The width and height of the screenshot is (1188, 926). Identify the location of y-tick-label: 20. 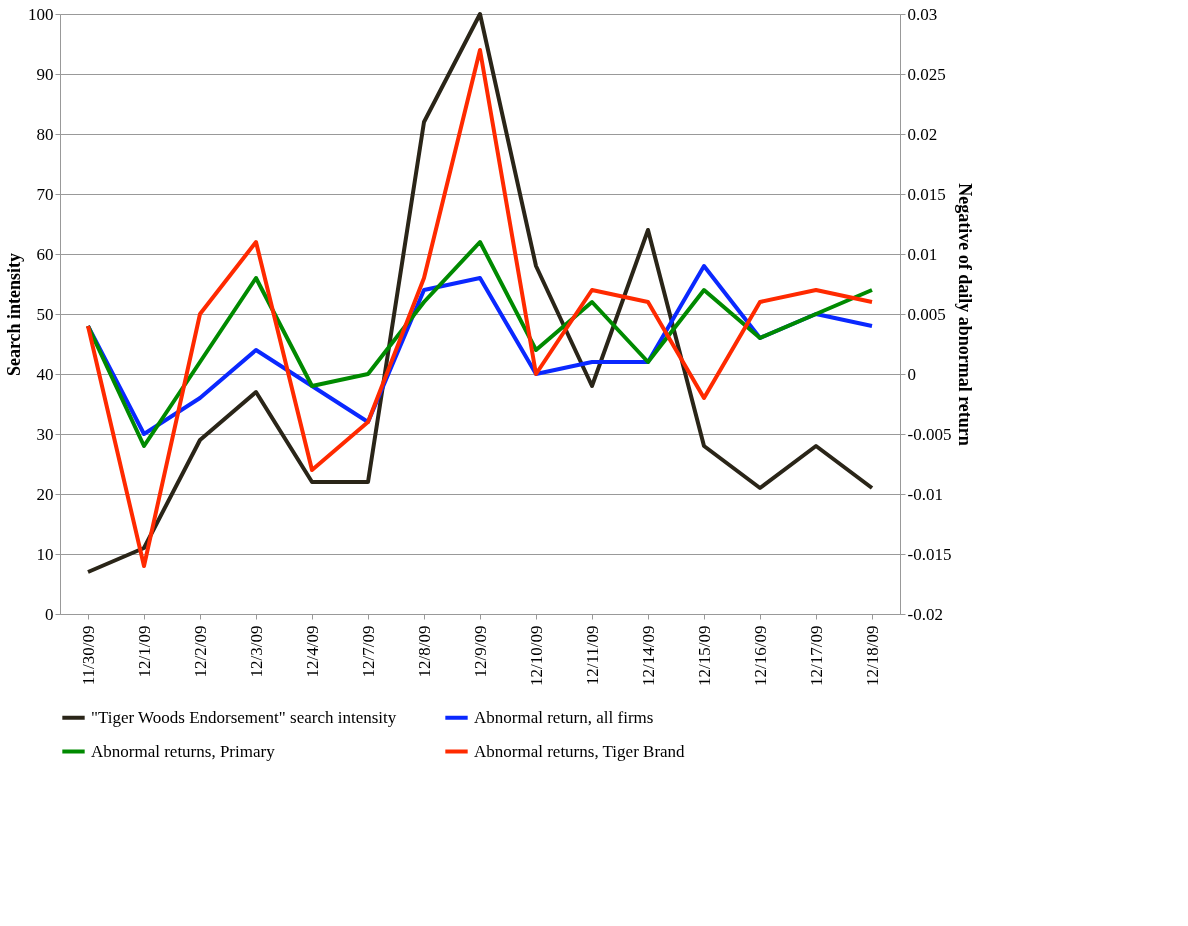
(45, 494).